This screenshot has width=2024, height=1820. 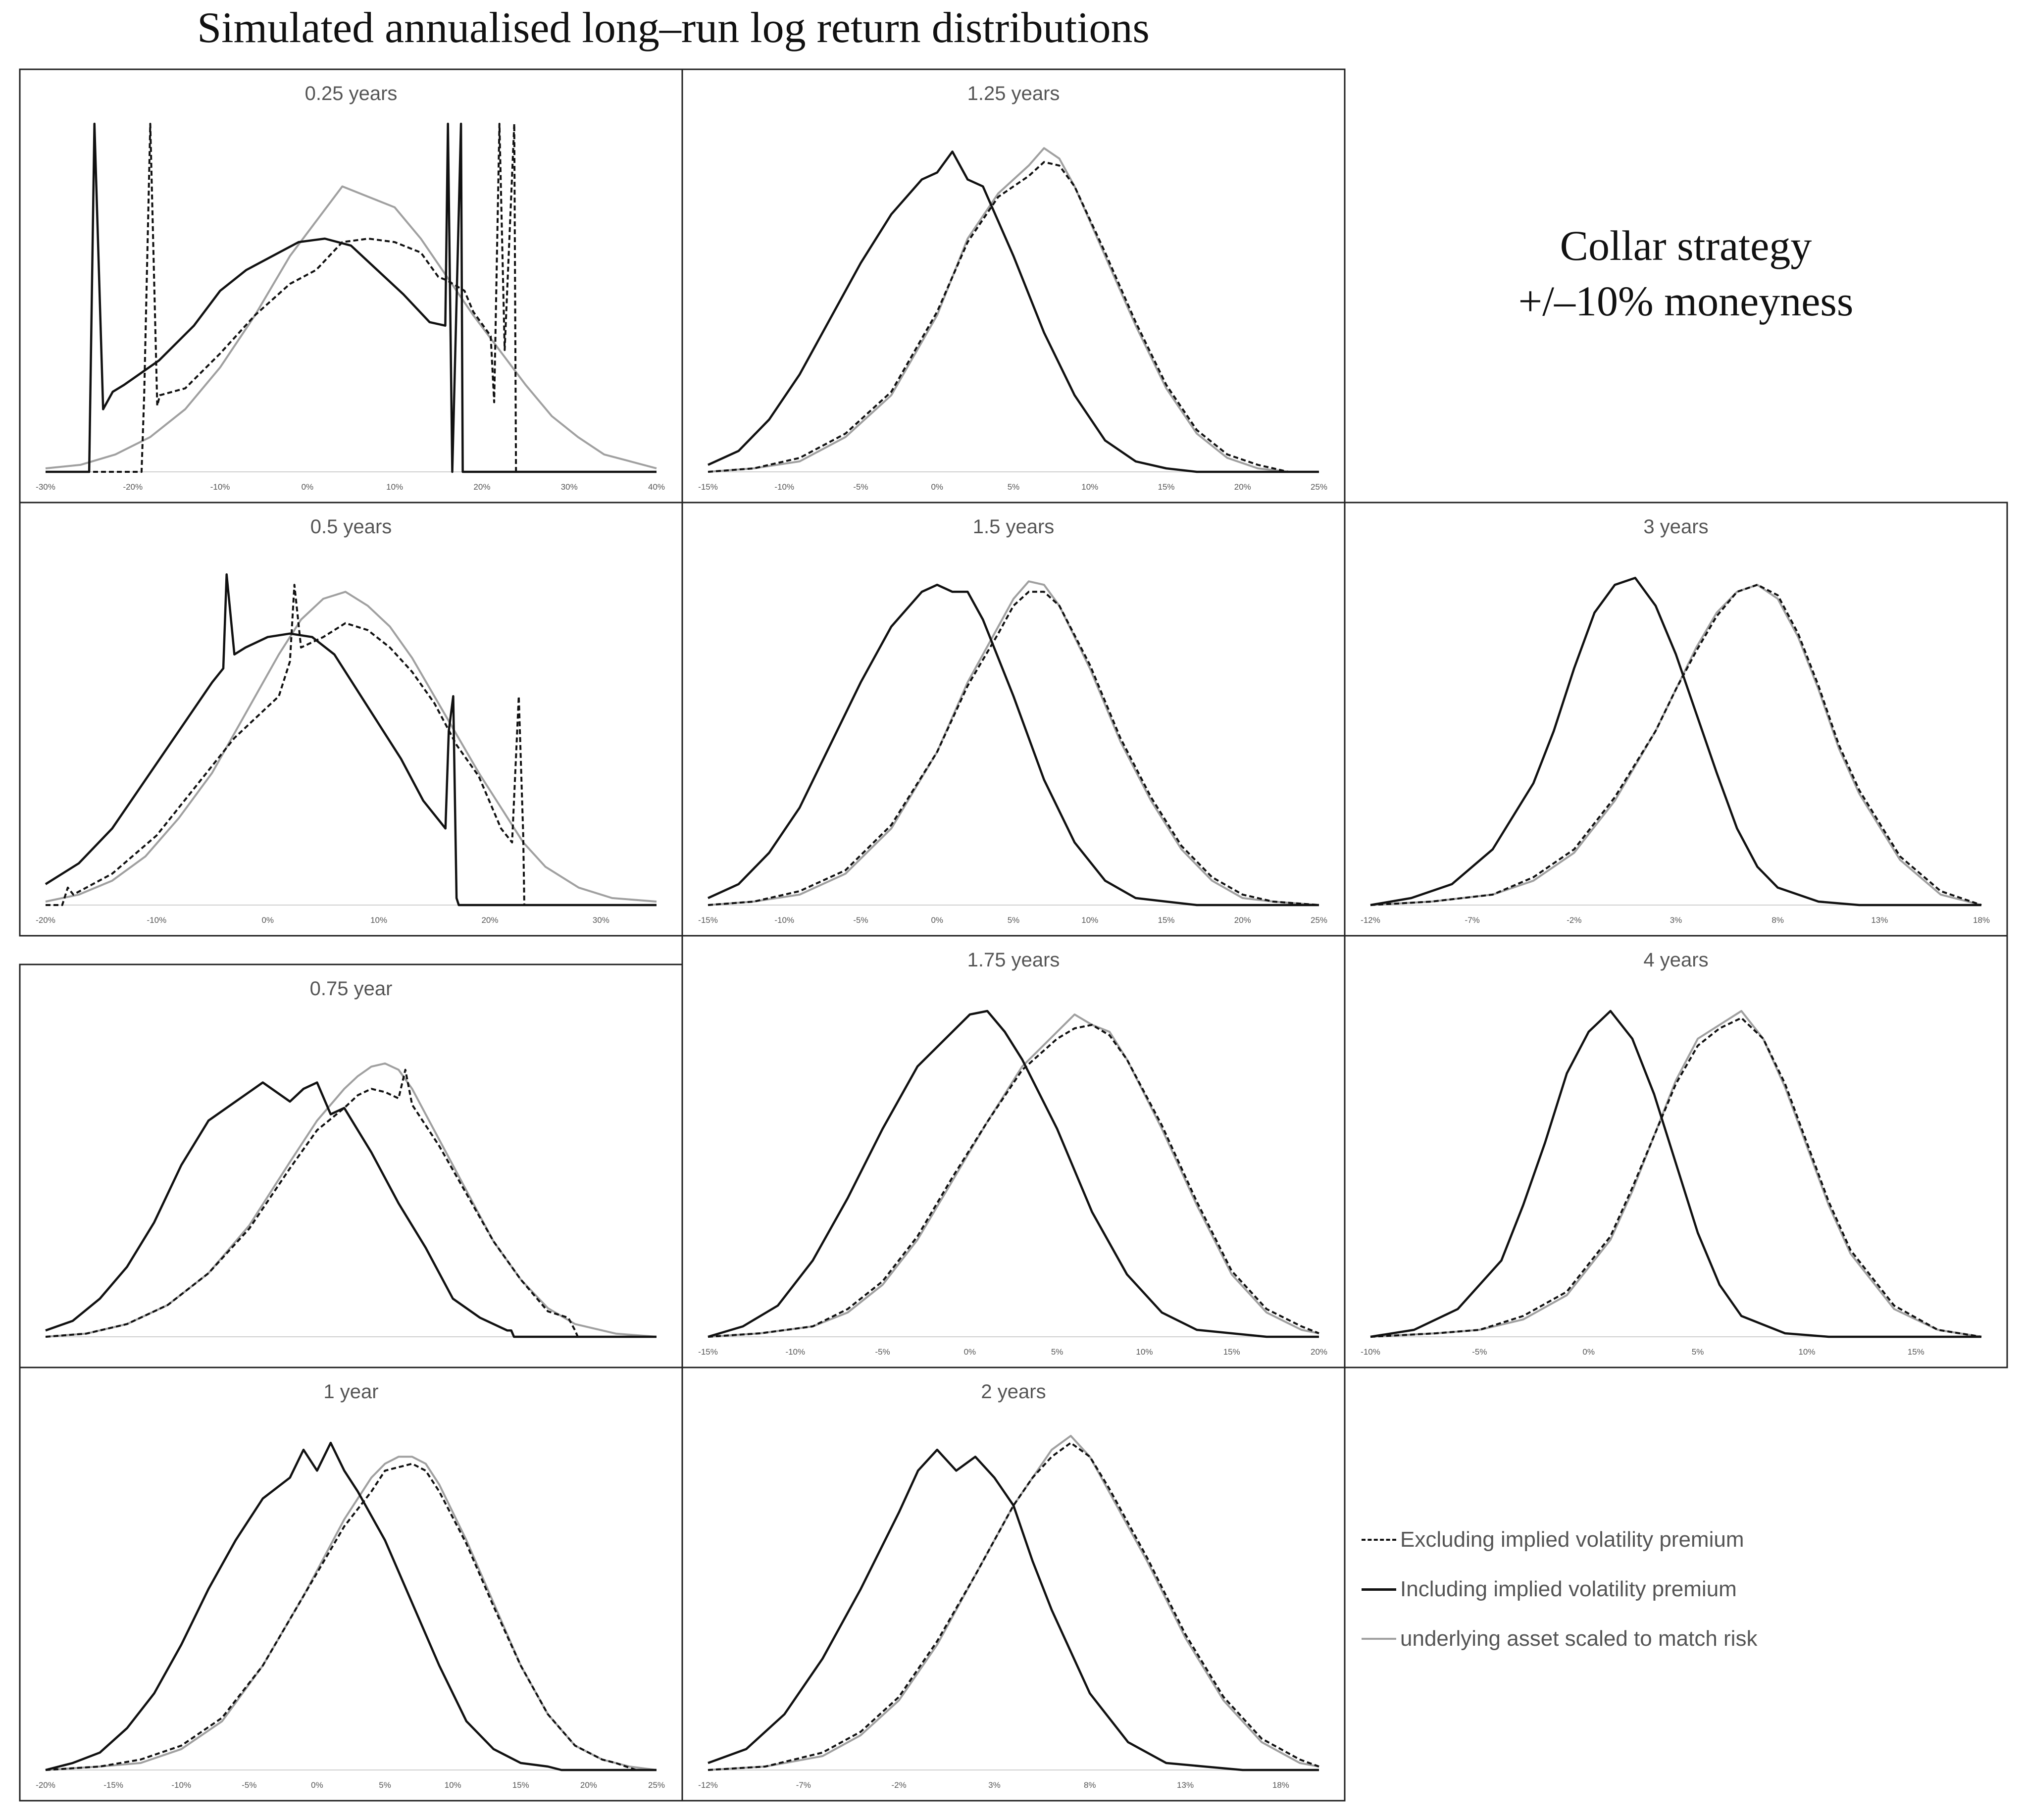 I want to click on strategy-note-line: Collar strategy, so click(x=1686, y=245).